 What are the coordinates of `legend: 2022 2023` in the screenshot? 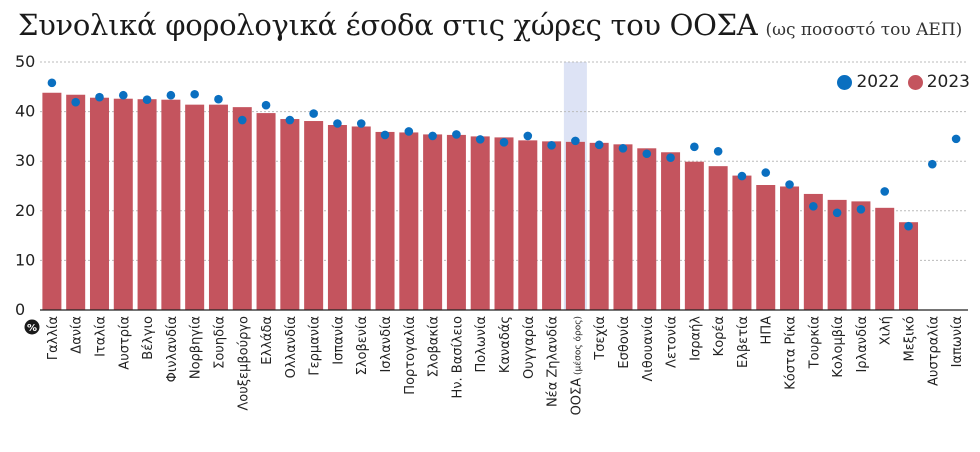 It's located at (903, 82).